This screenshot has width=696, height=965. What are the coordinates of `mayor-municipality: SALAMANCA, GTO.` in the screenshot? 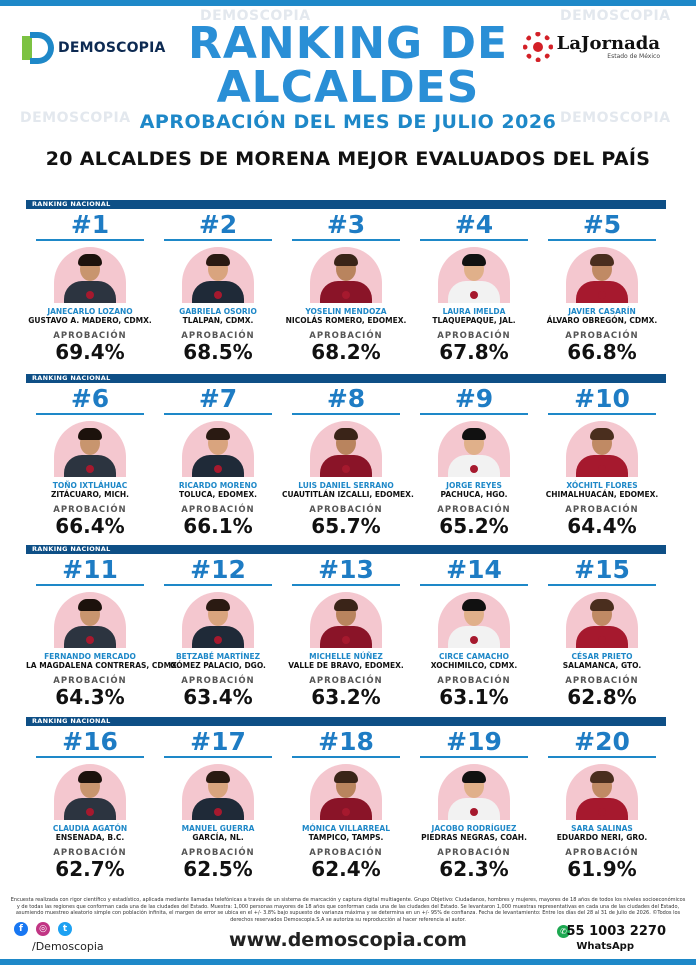 It's located at (602, 665).